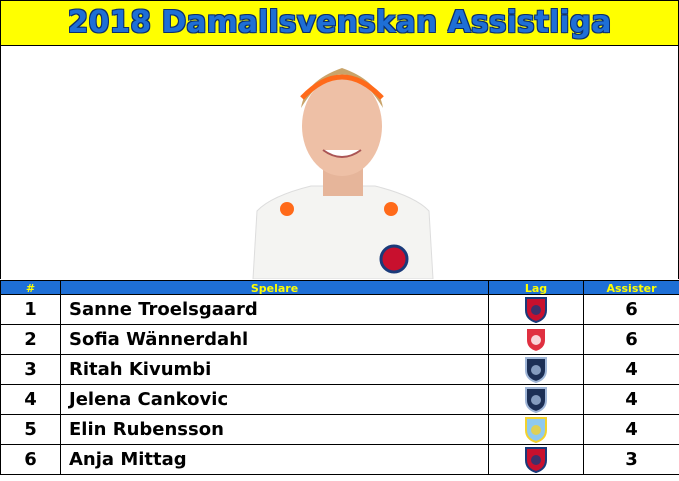 Image resolution: width=679 pixels, height=481 pixels. Describe the element at coordinates (30, 399) in the screenshot. I see `rank: 4` at that location.